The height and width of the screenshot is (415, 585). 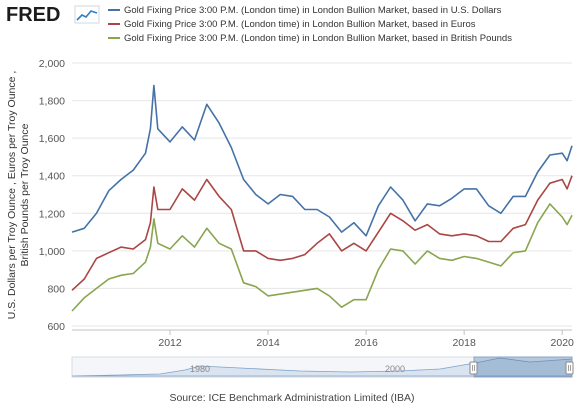 What do you see at coordinates (523, 367) in the screenshot?
I see `navigator-selected-range` at bounding box center [523, 367].